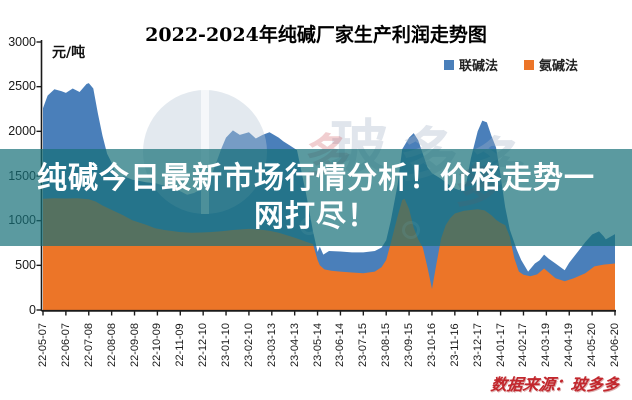  What do you see at coordinates (294, 345) in the screenshot?
I see `x-tick-label: 23-04-13` at bounding box center [294, 345].